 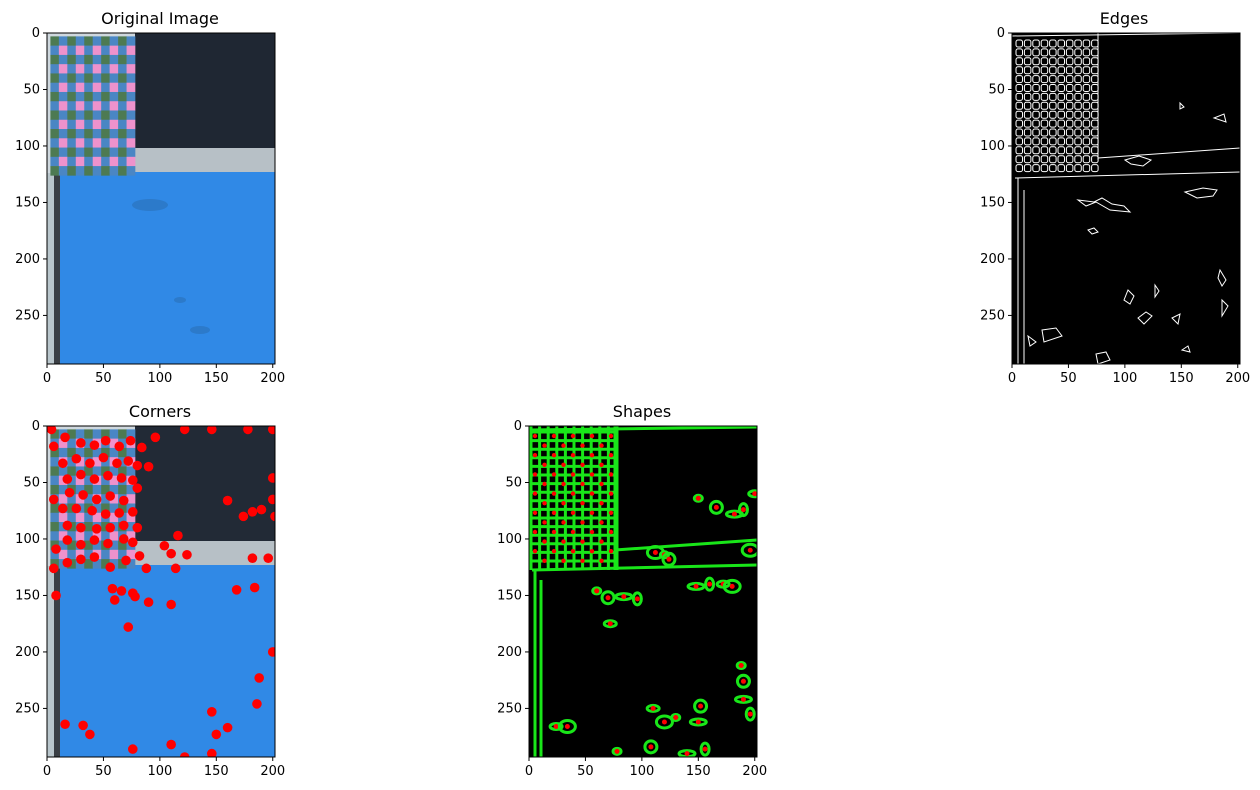 What do you see at coordinates (509, 652) in the screenshot?
I see `y-tick-label: 200` at bounding box center [509, 652].